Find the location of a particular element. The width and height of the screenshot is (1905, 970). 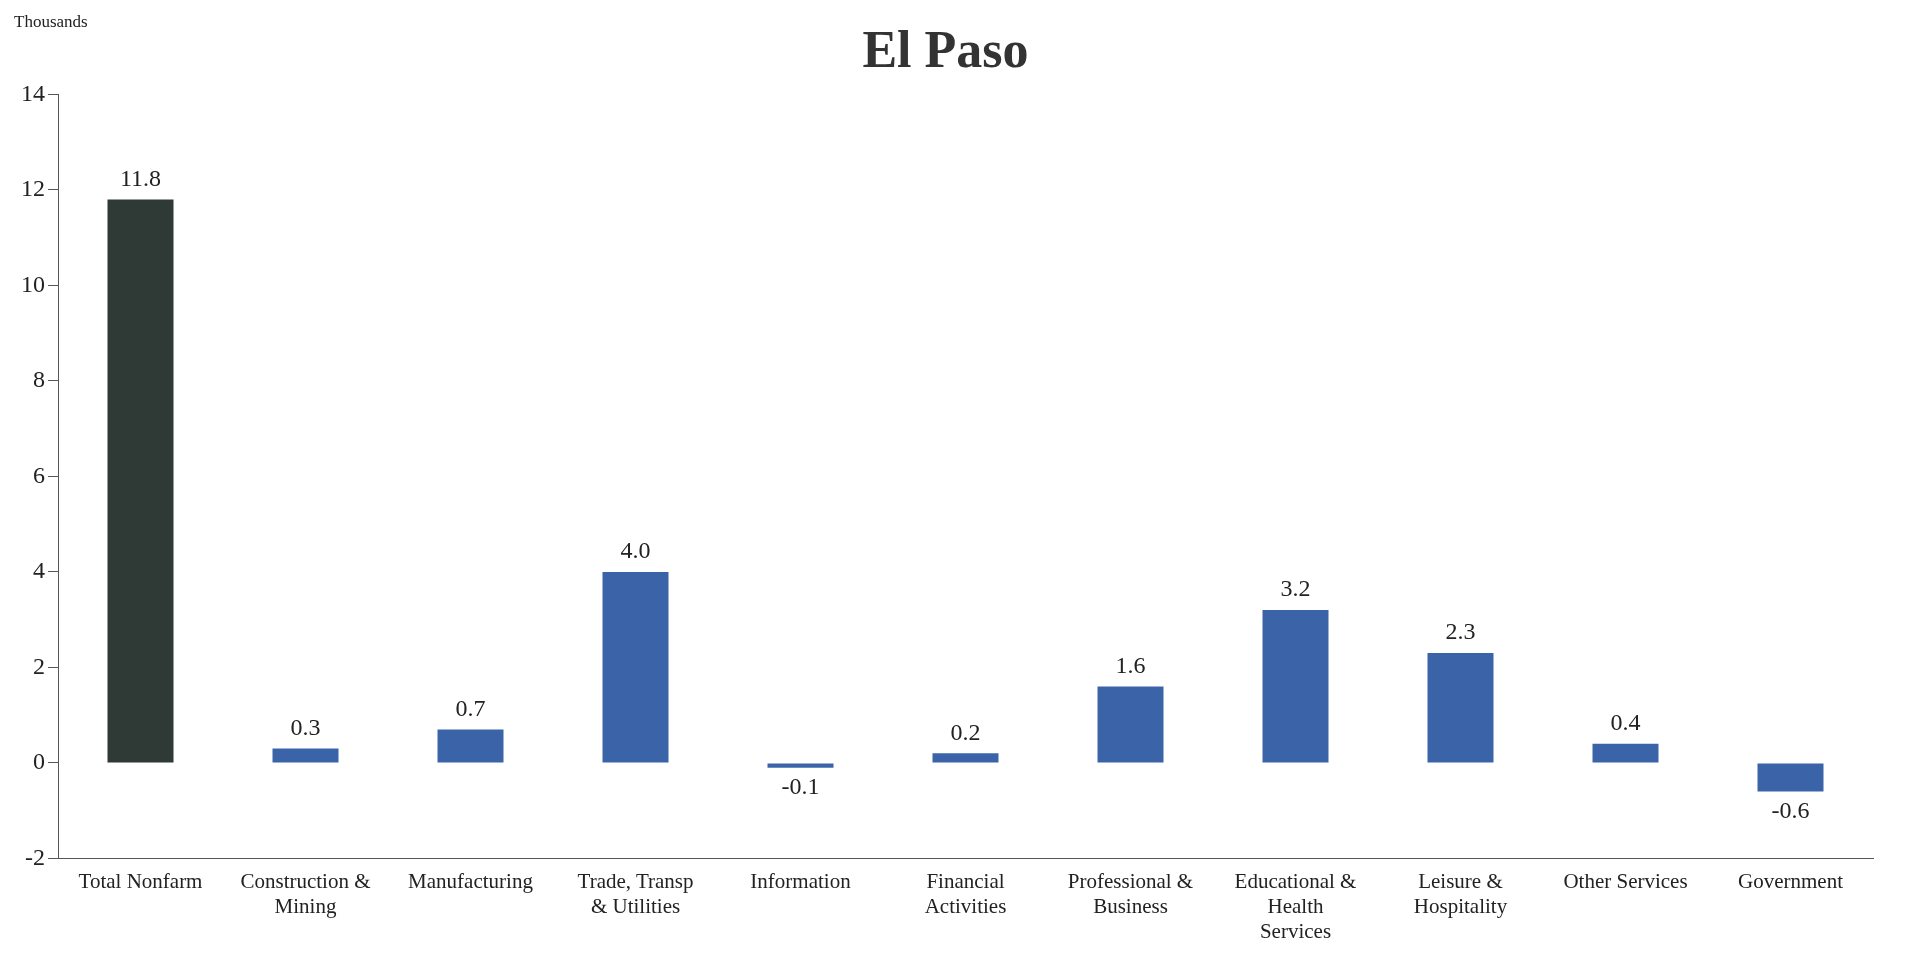

x-tick-label: Information is located at coordinates (801, 880).